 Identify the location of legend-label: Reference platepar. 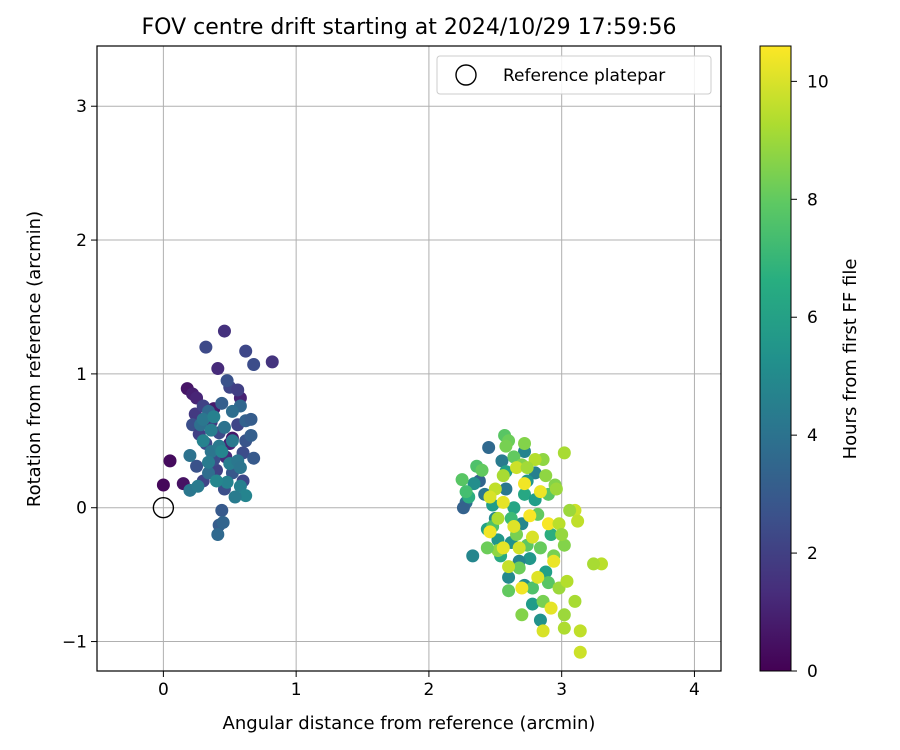
(584, 76).